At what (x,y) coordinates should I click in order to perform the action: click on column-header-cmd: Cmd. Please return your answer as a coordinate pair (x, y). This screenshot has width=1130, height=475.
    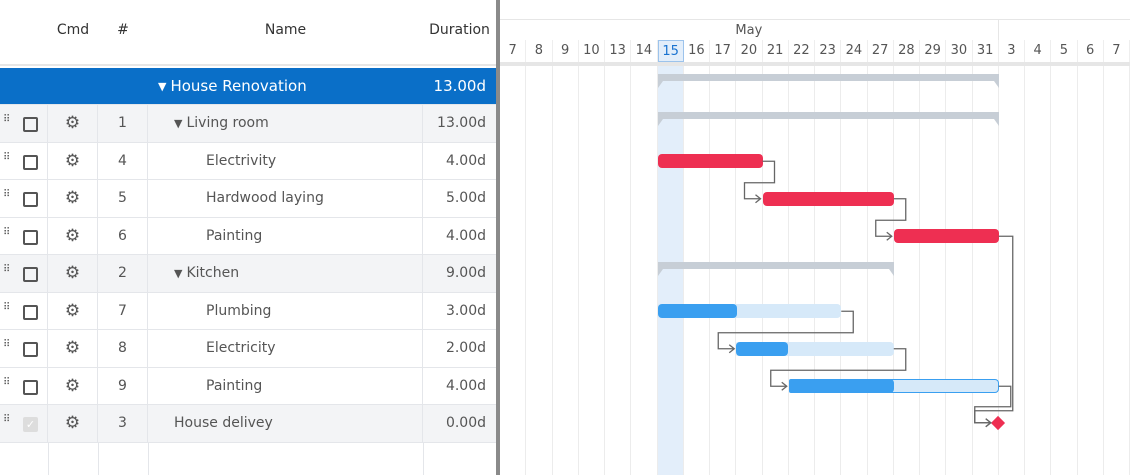
    Looking at the image, I should click on (73, 30).